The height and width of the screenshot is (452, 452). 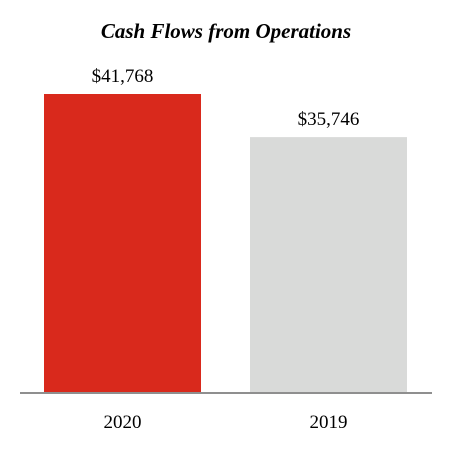 I want to click on data-label-2020: $41,768, so click(x=123, y=76).